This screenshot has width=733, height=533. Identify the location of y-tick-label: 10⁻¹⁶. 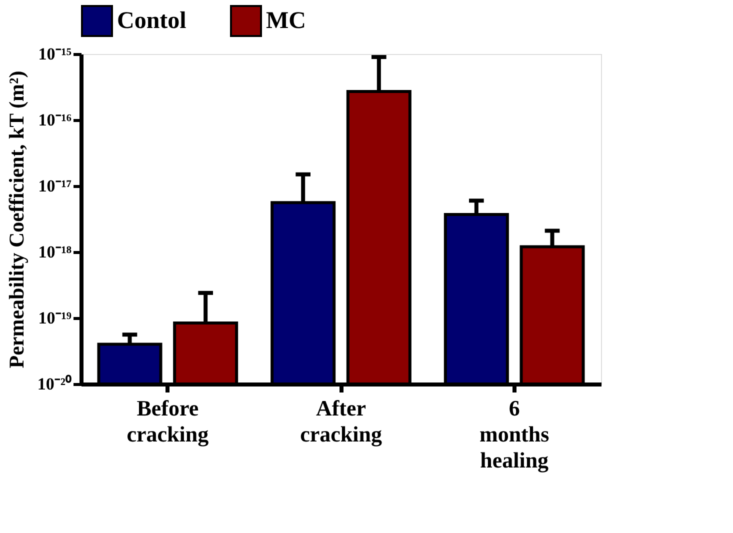
(55, 120).